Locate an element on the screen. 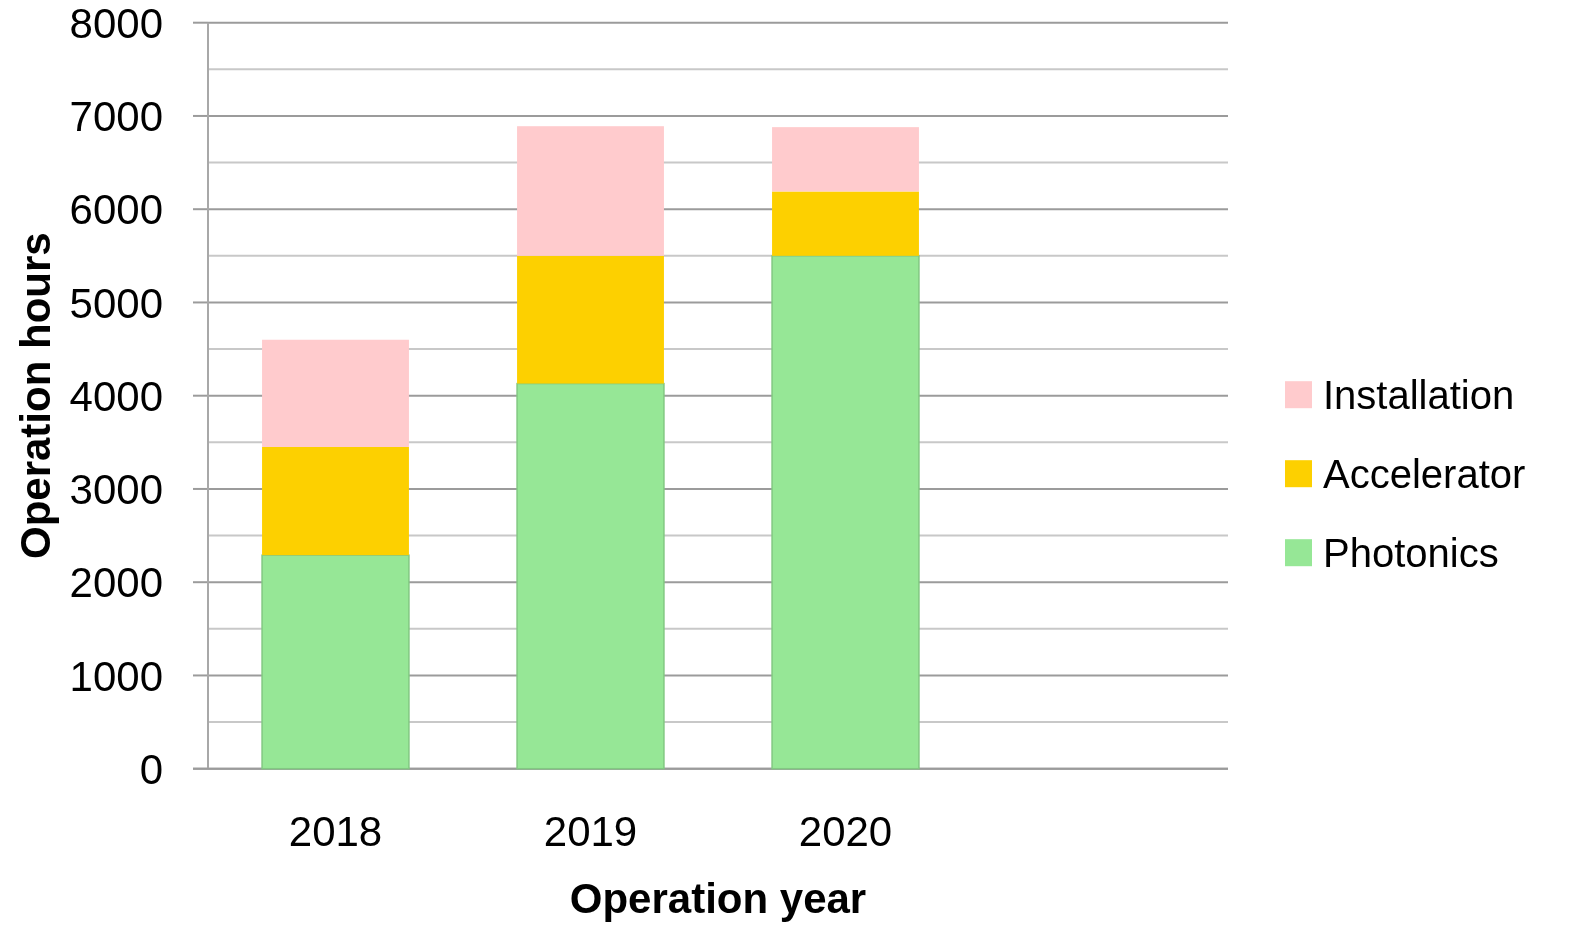  x-axis-title: Operation year is located at coordinates (718, 899).